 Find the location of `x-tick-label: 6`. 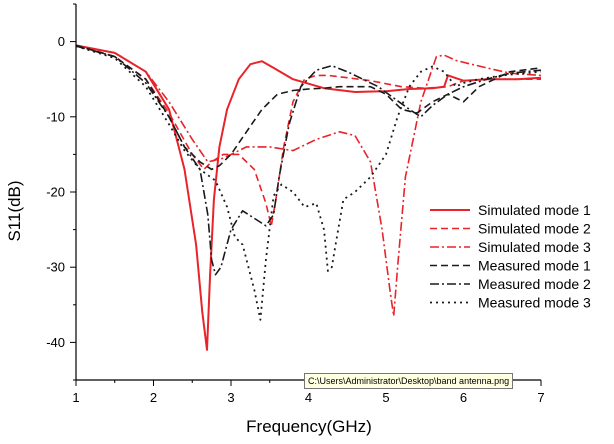

x-tick-label: 6 is located at coordinates (463, 397).